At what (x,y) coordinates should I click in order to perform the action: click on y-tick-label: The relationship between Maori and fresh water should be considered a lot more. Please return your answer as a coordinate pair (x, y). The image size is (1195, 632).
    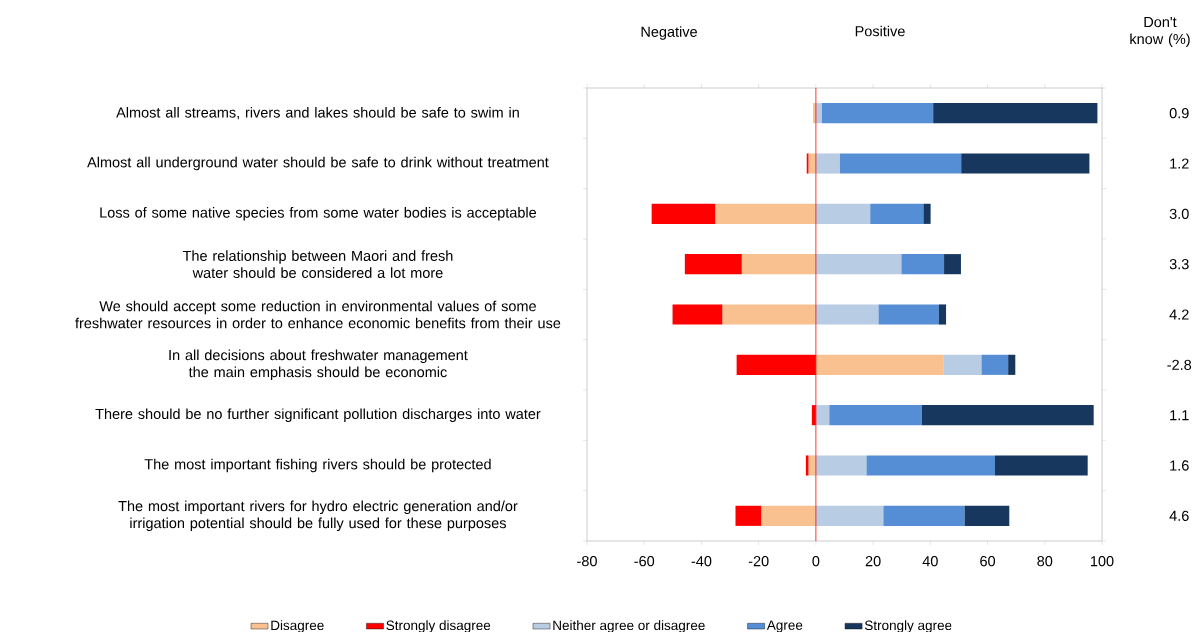
    Looking at the image, I should click on (317, 264).